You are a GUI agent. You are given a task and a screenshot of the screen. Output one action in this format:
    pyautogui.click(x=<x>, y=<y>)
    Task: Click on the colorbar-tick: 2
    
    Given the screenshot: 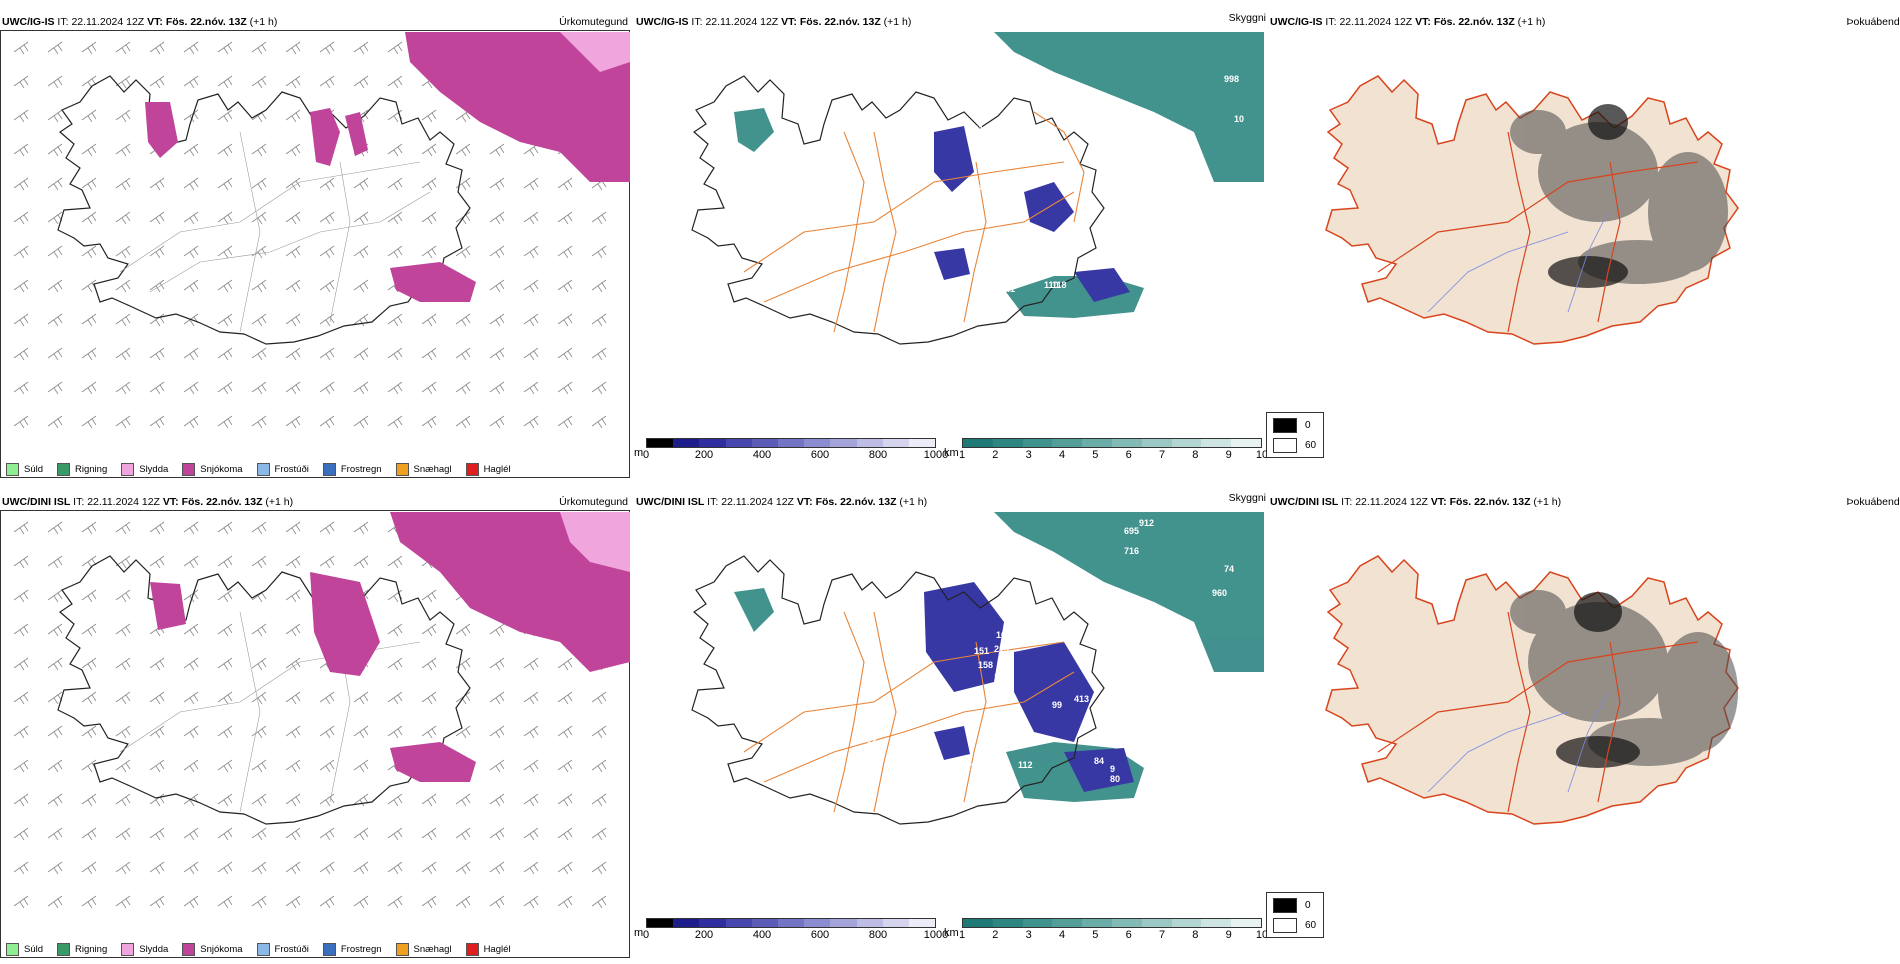 What is the action you would take?
    pyautogui.click(x=995, y=935)
    